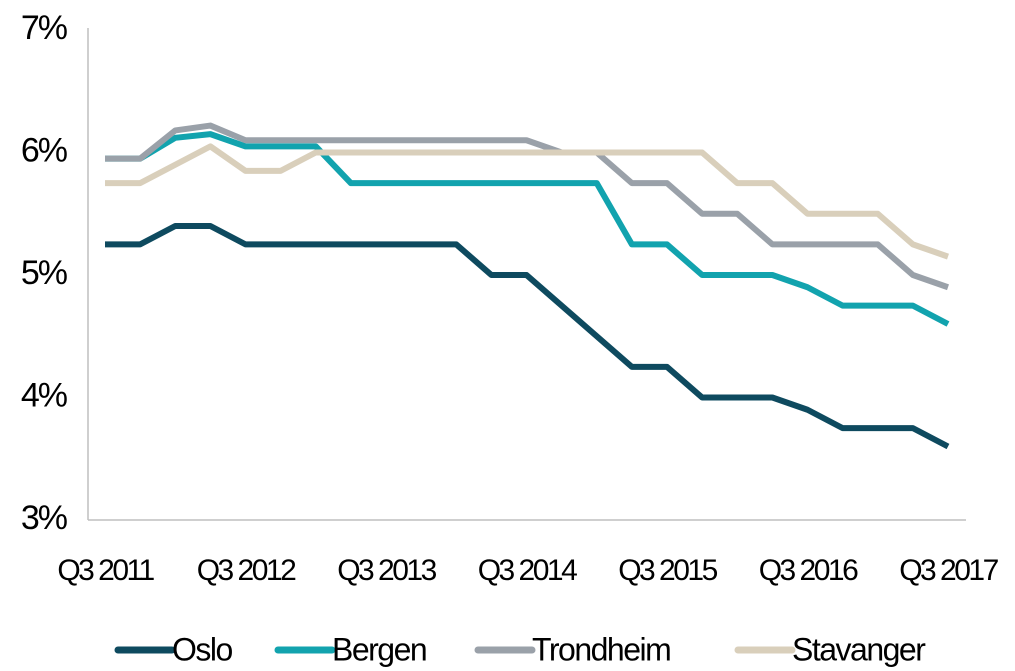 This screenshot has width=1015, height=671. Describe the element at coordinates (202, 649) in the screenshot. I see `legend-label: Oslo` at that location.